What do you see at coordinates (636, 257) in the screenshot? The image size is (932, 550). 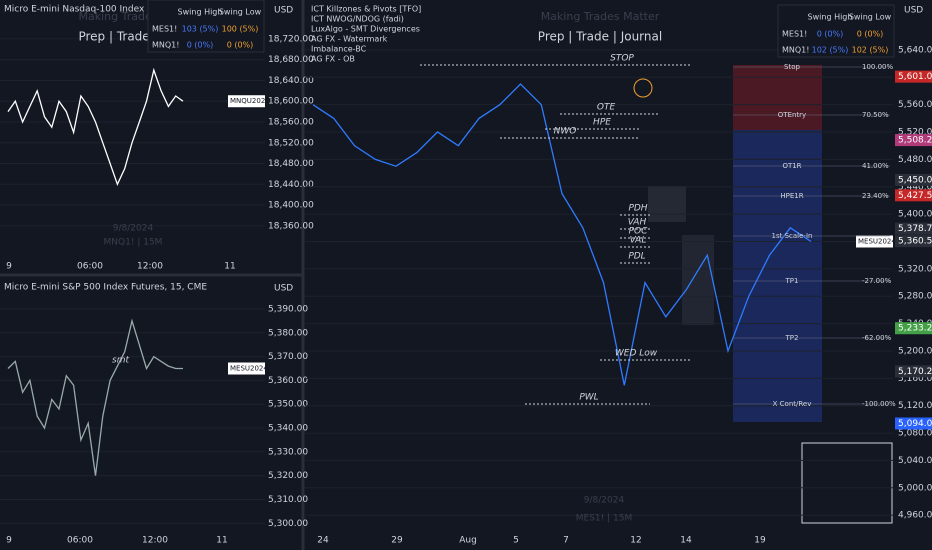 I see `level-label: PDL` at bounding box center [636, 257].